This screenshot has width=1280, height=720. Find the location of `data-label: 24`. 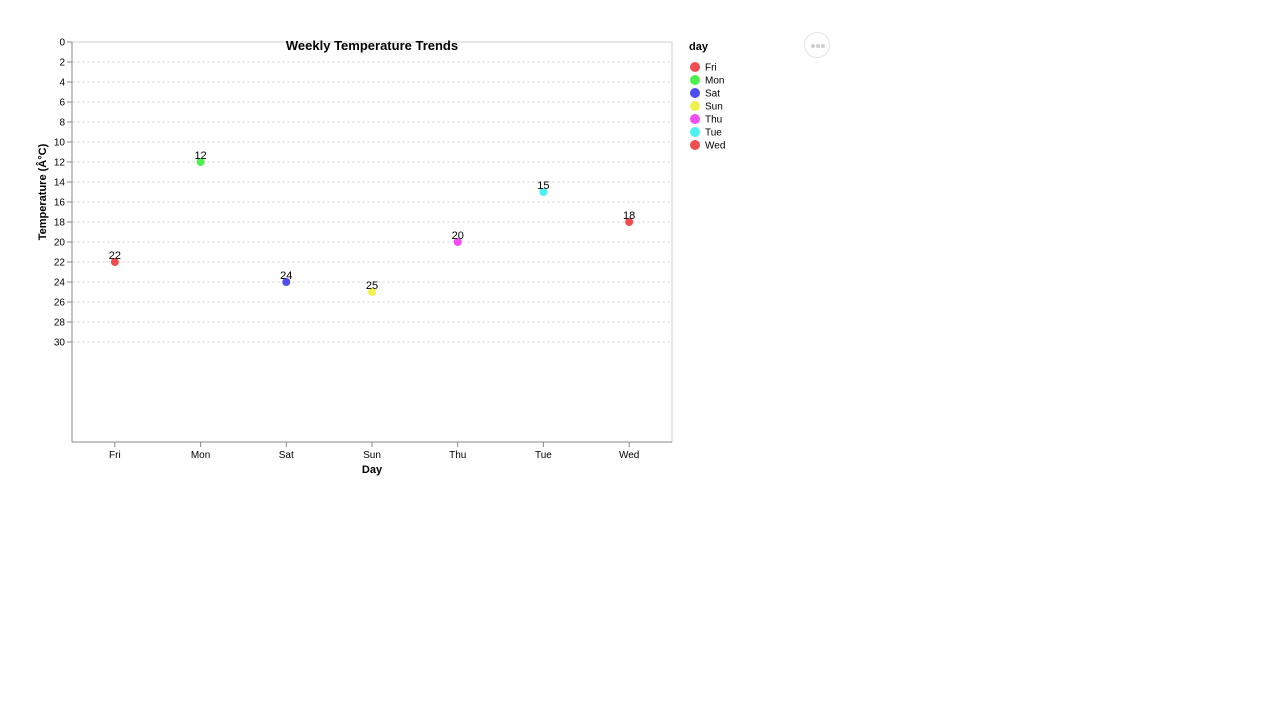

data-label: 24 is located at coordinates (286, 276).